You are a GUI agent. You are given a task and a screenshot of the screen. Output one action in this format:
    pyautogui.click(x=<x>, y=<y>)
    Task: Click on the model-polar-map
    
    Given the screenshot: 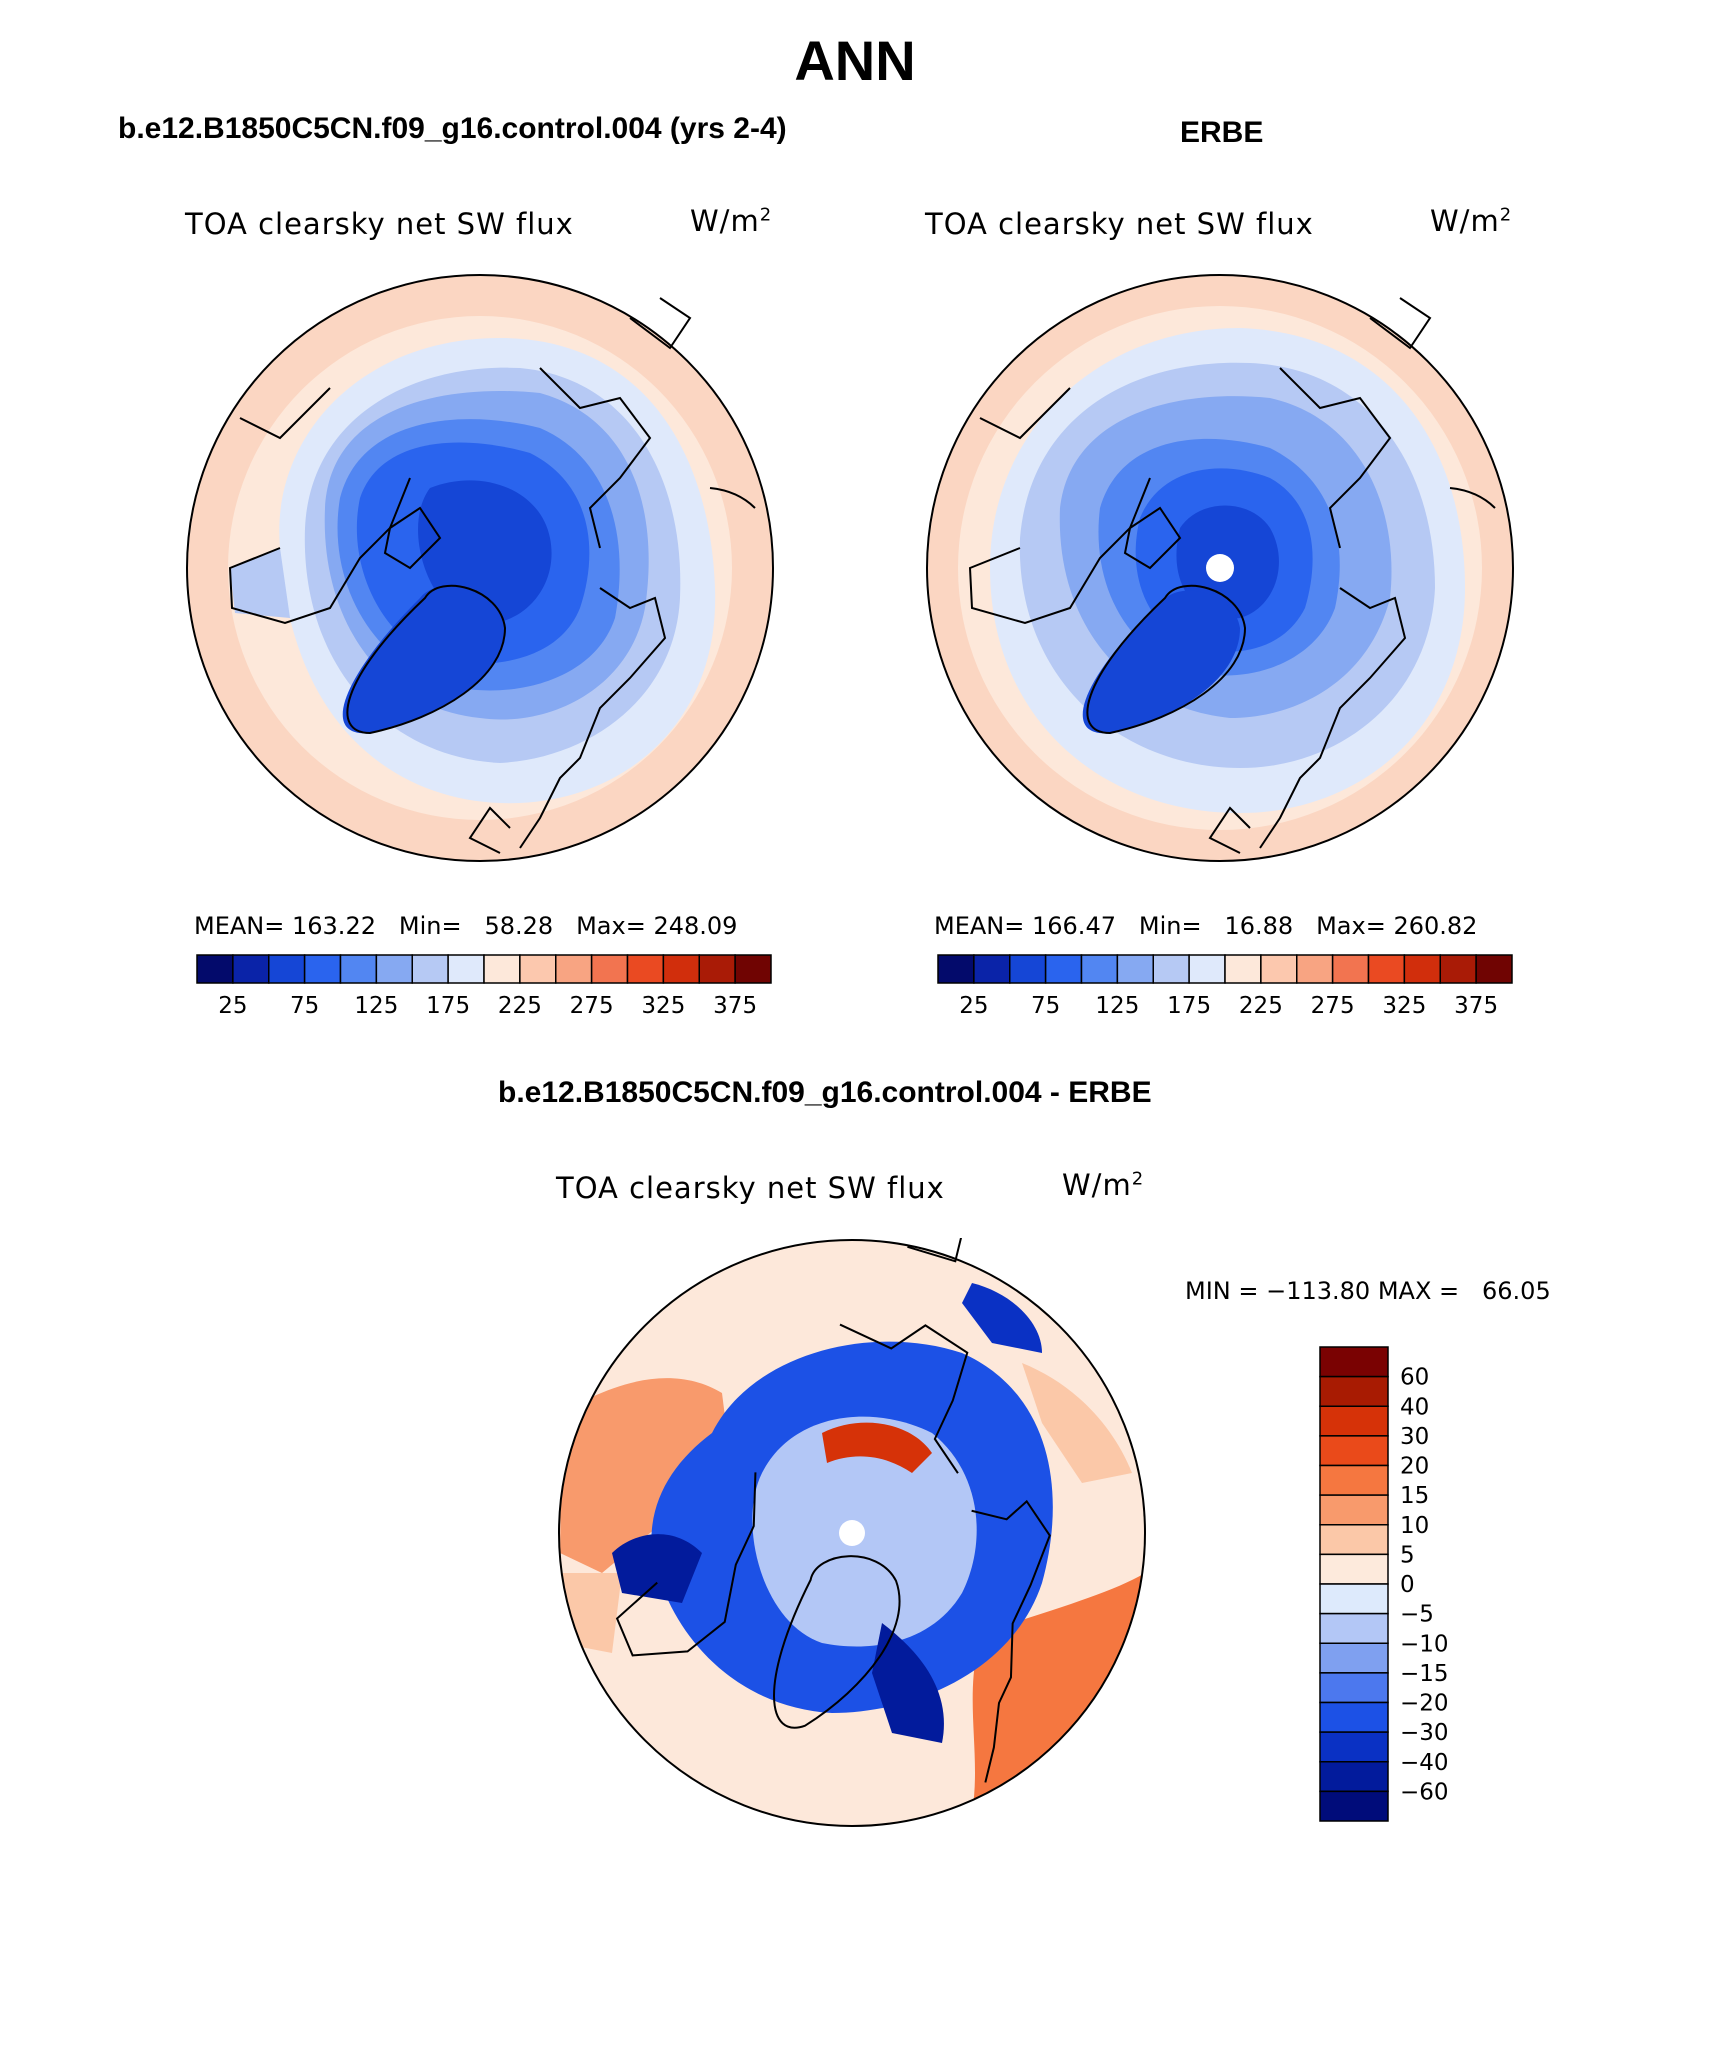 What is the action you would take?
    pyautogui.click(x=480, y=568)
    